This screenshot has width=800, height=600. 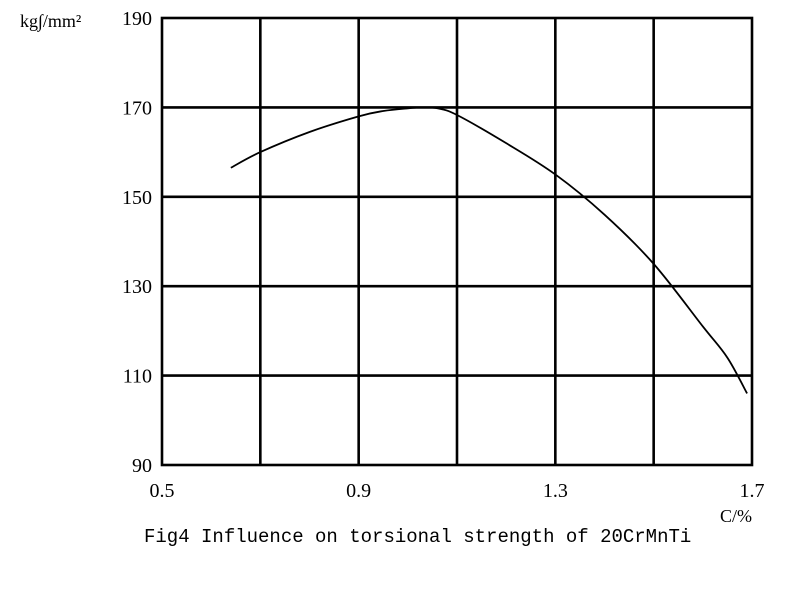 I want to click on x-tick-labels: 0.5 0.9 1.3 1.7, so click(x=457, y=491).